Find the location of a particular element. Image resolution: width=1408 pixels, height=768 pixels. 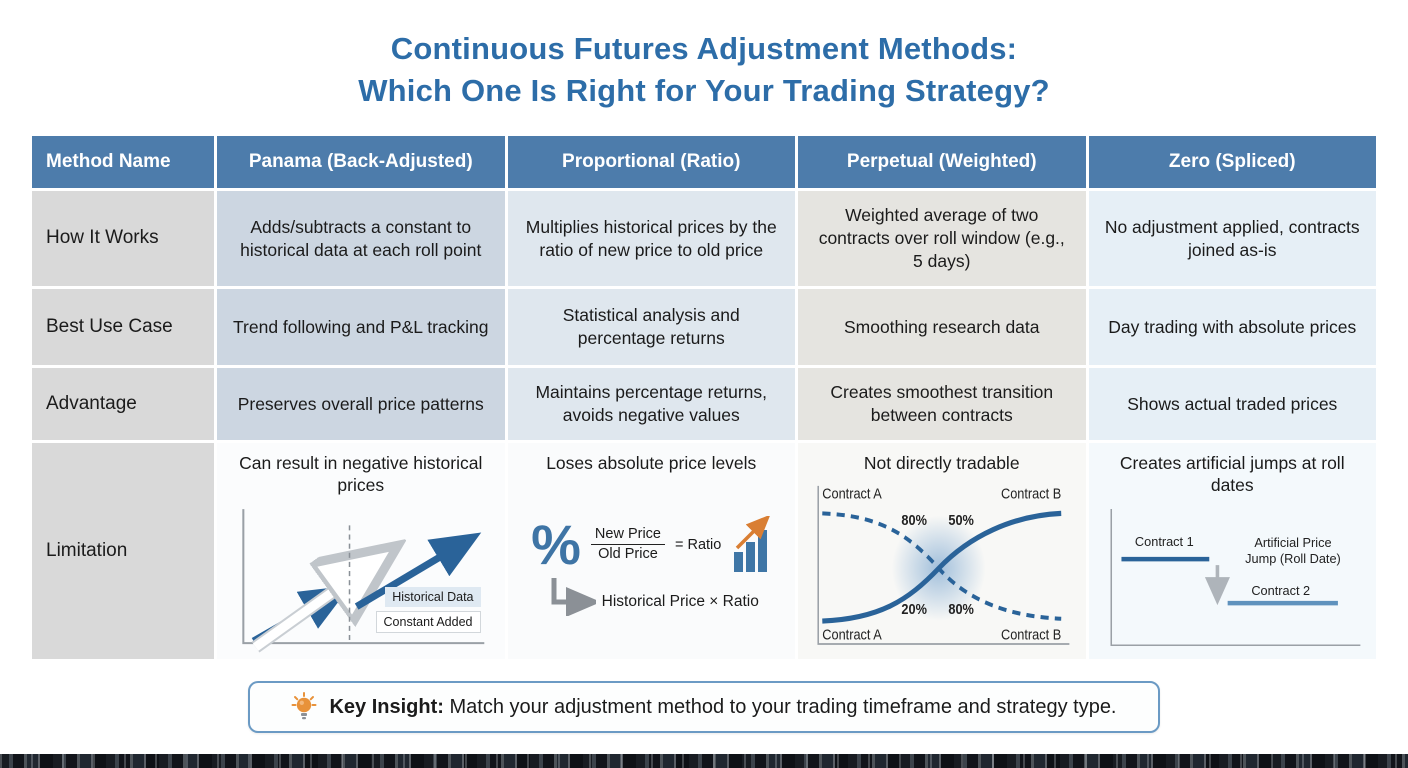

panama-diagram: Historical Data Constant Added is located at coordinates (361, 577).